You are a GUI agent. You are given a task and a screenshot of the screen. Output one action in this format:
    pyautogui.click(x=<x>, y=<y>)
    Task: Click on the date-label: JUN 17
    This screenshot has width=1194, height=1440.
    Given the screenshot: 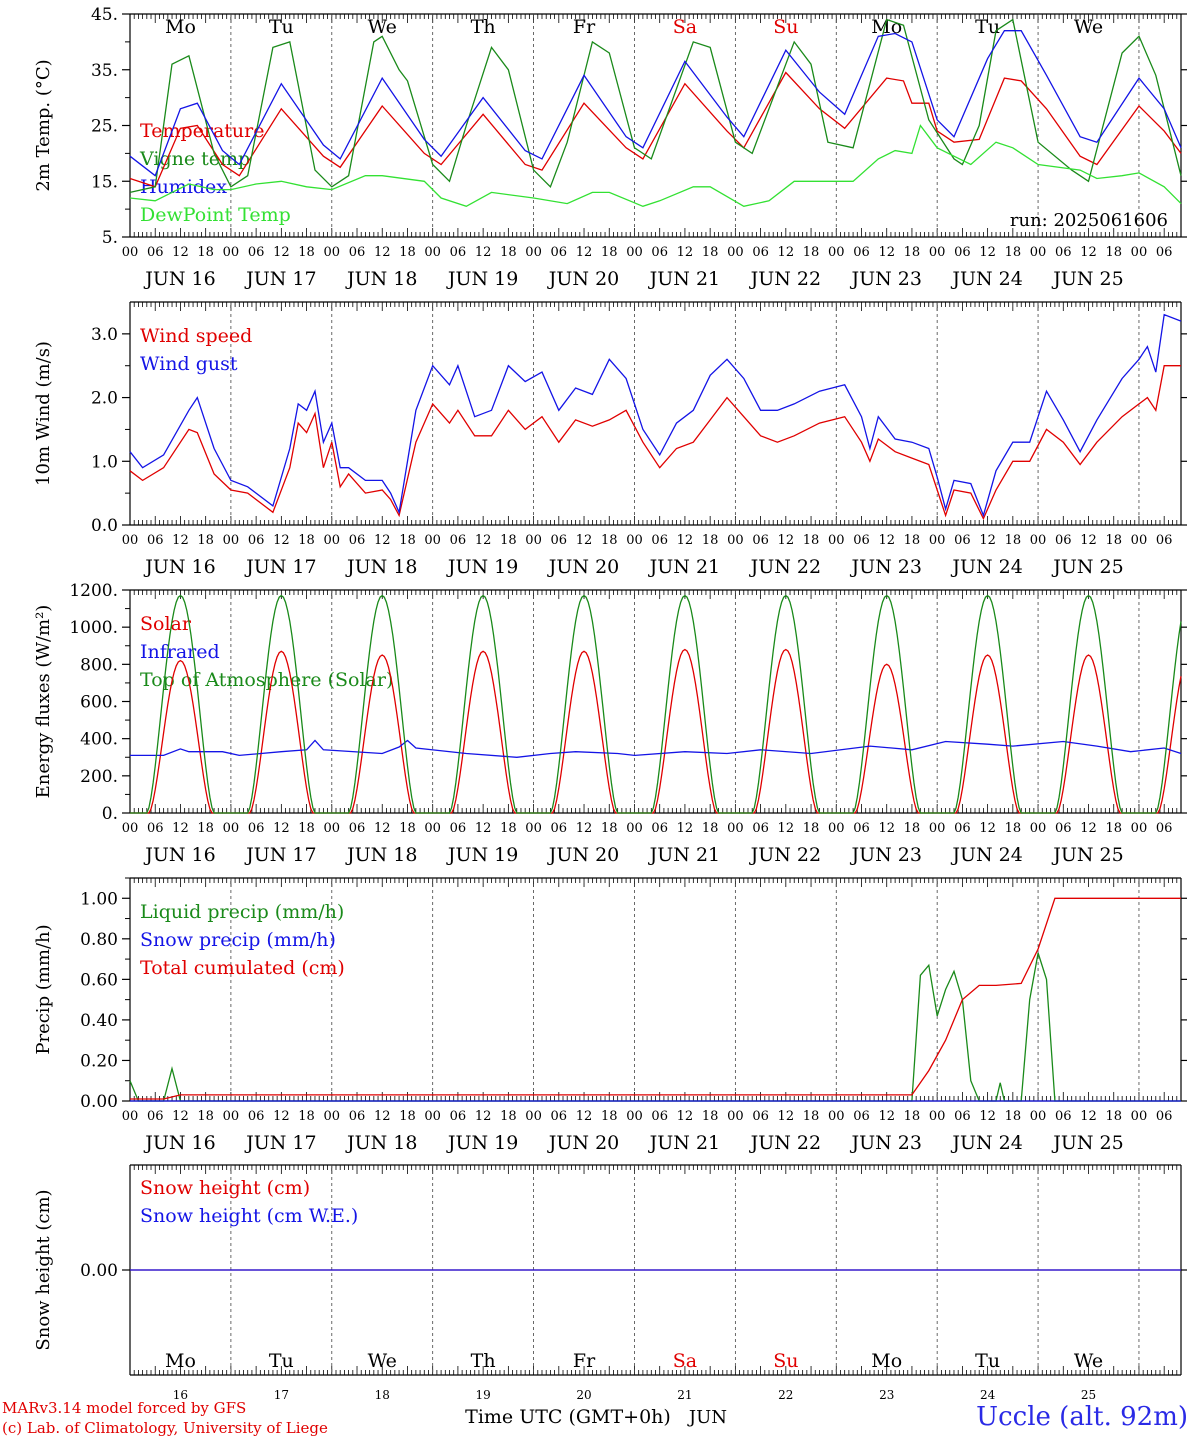 What is the action you would take?
    pyautogui.click(x=280, y=279)
    